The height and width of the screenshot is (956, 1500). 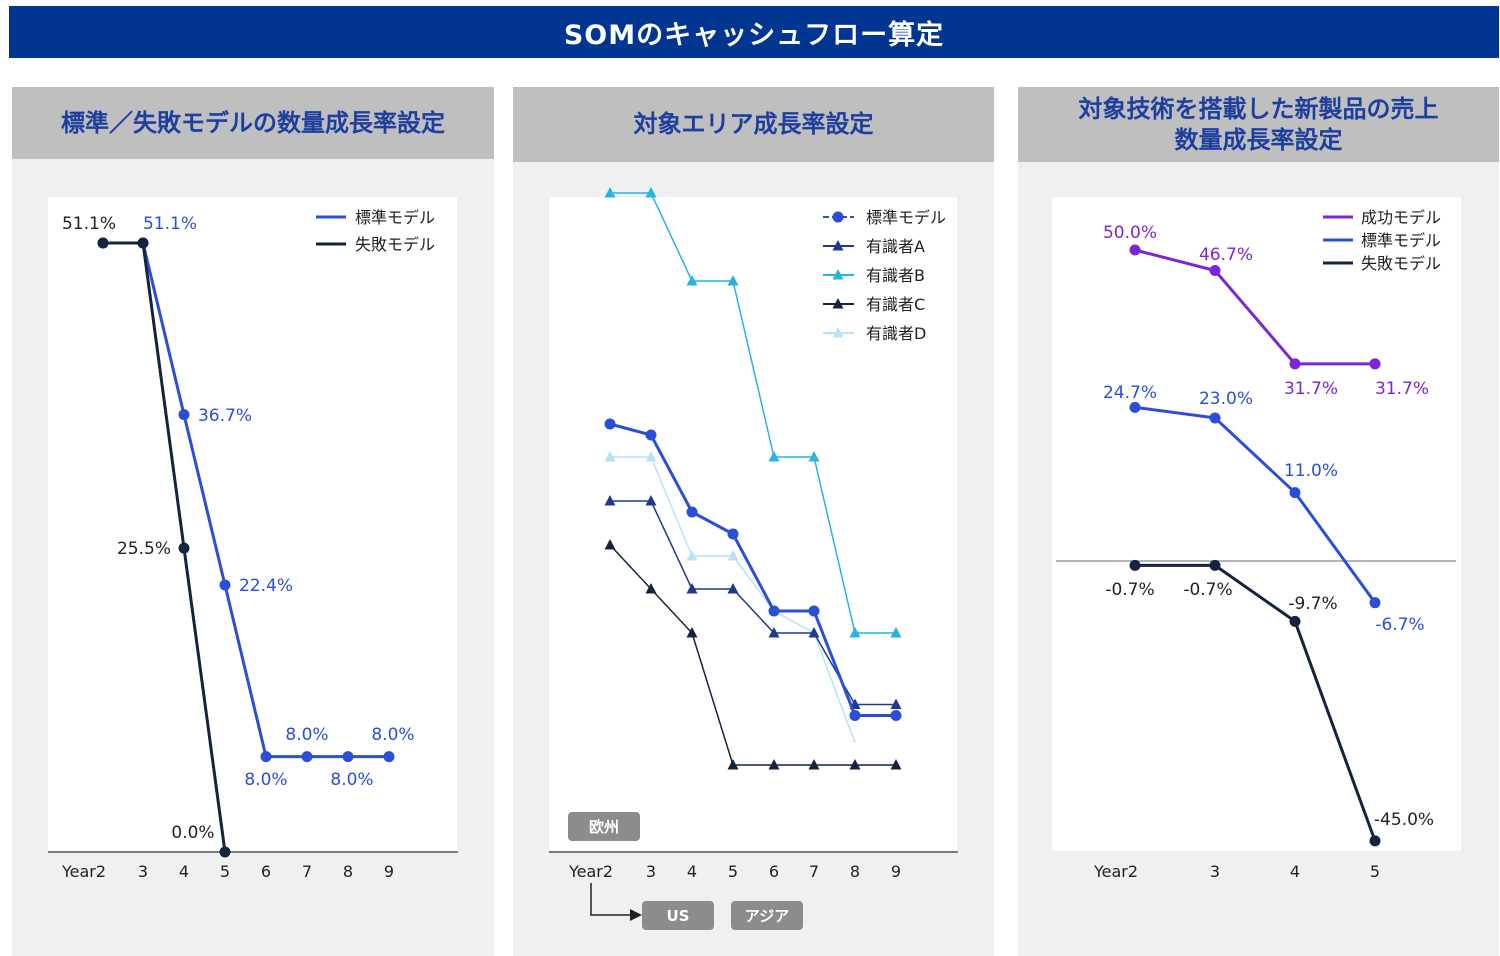 I want to click on data-label: 25.5%, so click(x=144, y=549).